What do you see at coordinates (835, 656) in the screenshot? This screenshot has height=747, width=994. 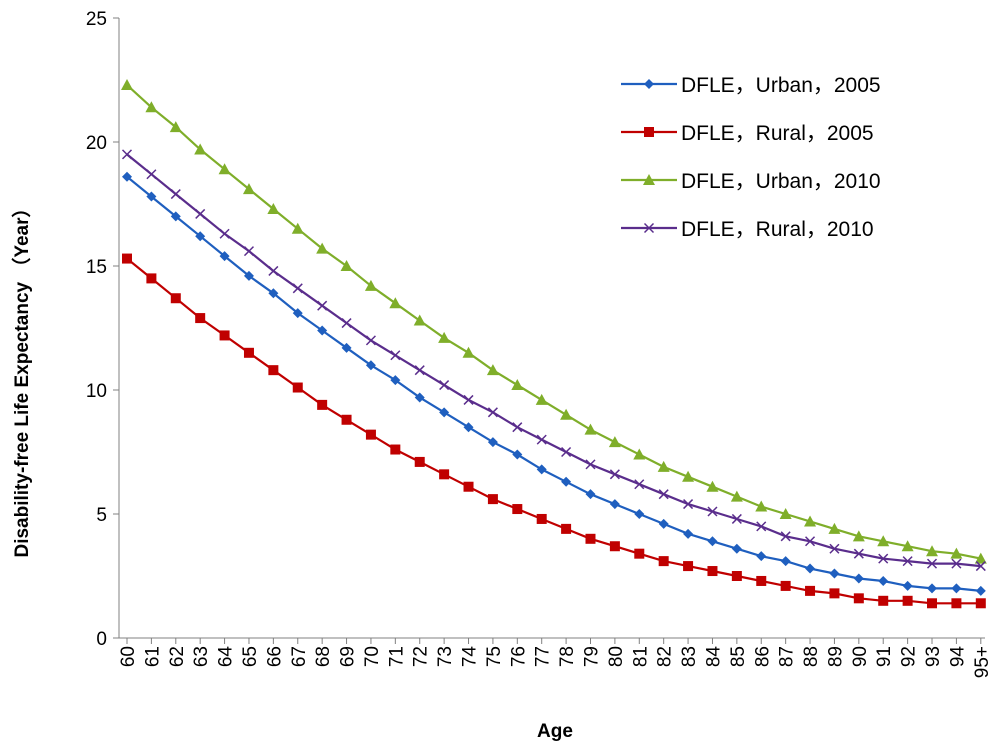 I see `x-tick-label: 89` at bounding box center [835, 656].